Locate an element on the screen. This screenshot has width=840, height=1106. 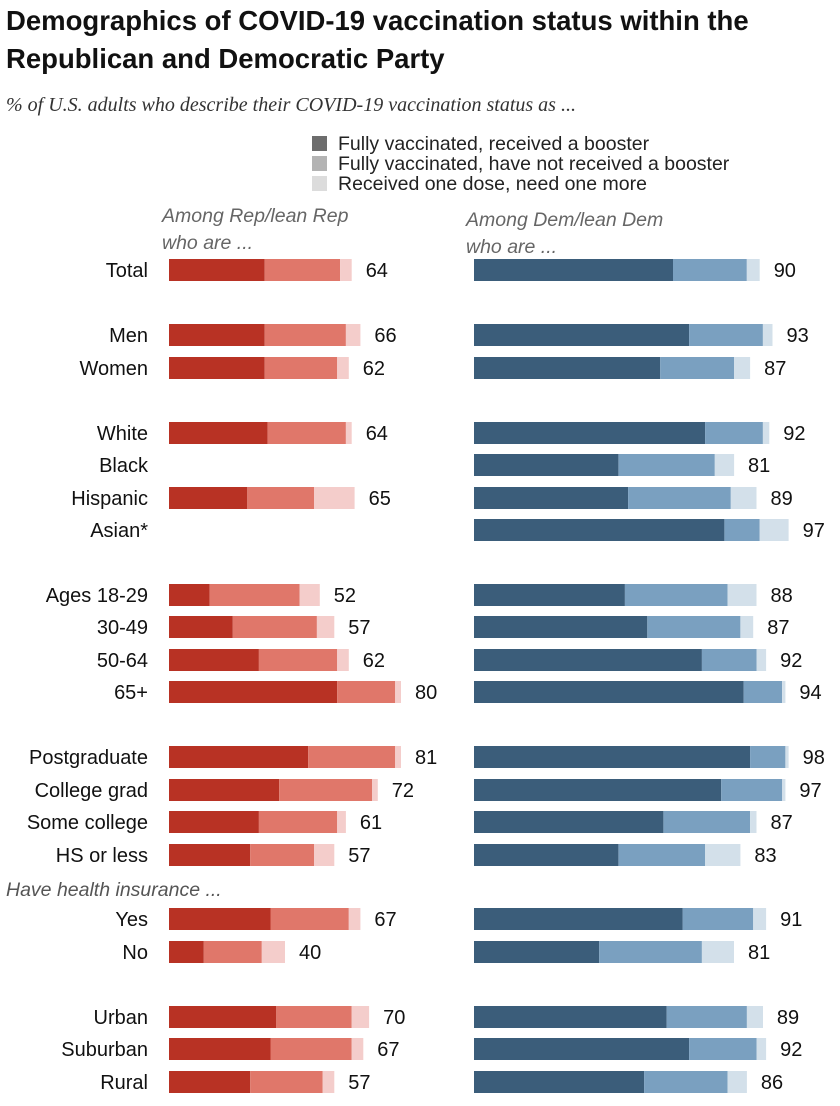
dem-bar-booster-men is located at coordinates (582, 335).